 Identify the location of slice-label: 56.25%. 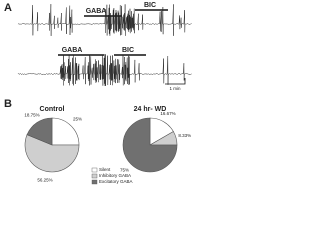
(44, 179).